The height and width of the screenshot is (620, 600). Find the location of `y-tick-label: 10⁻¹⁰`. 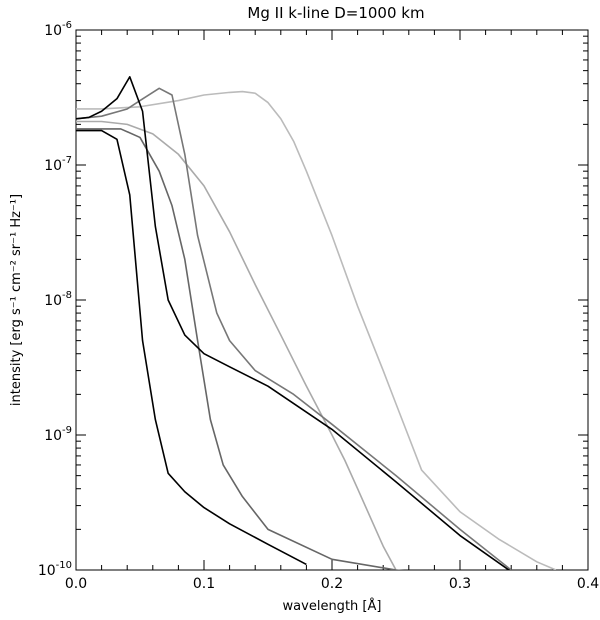

y-tick-label: 10⁻¹⁰ is located at coordinates (55, 569).